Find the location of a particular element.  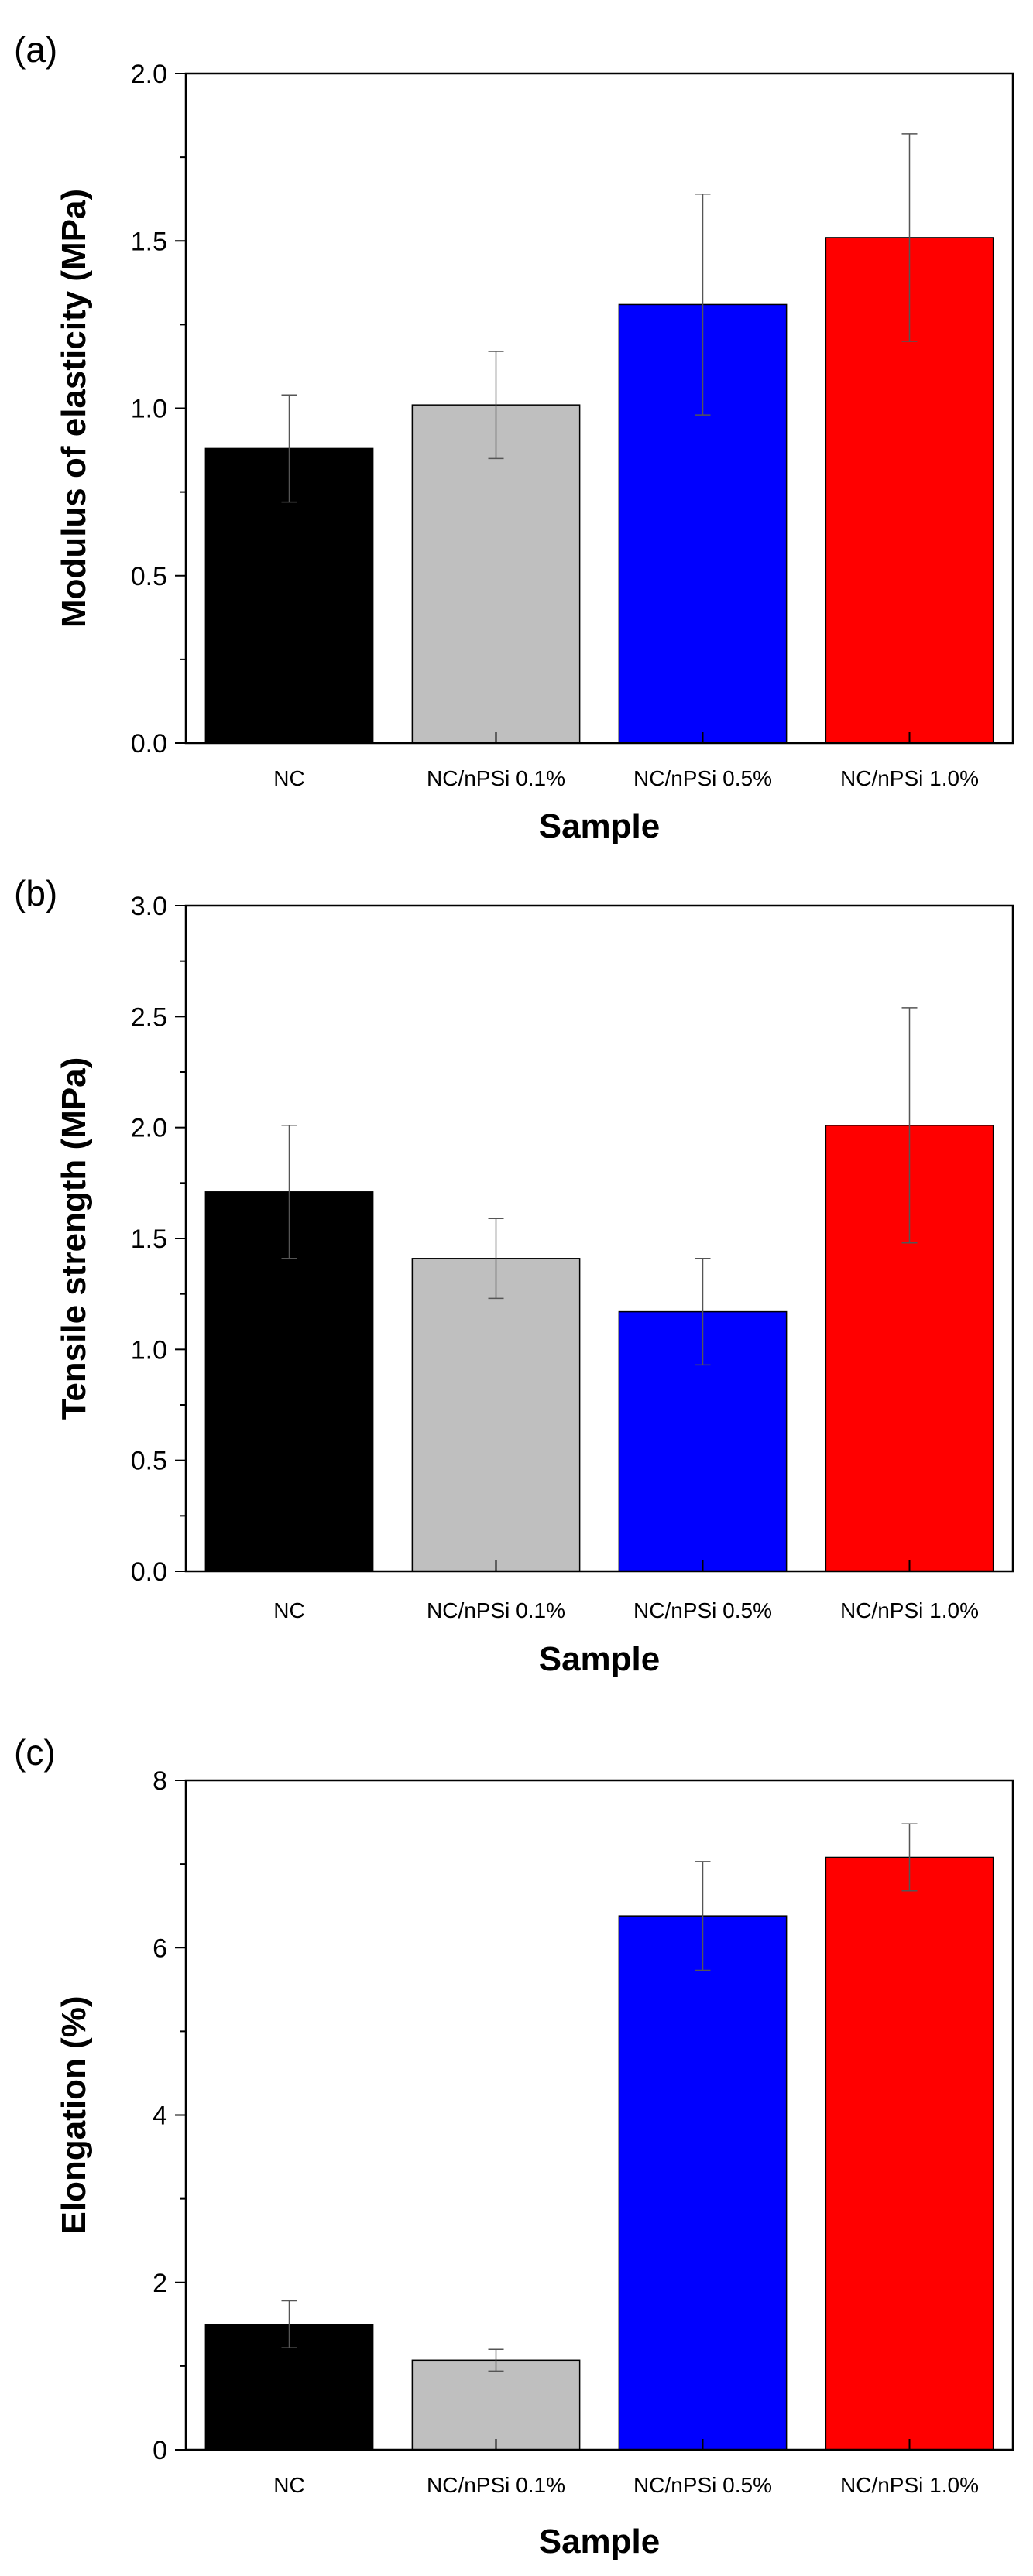

y-axis-title: Tensile strength (MPa) is located at coordinates (74, 1238).